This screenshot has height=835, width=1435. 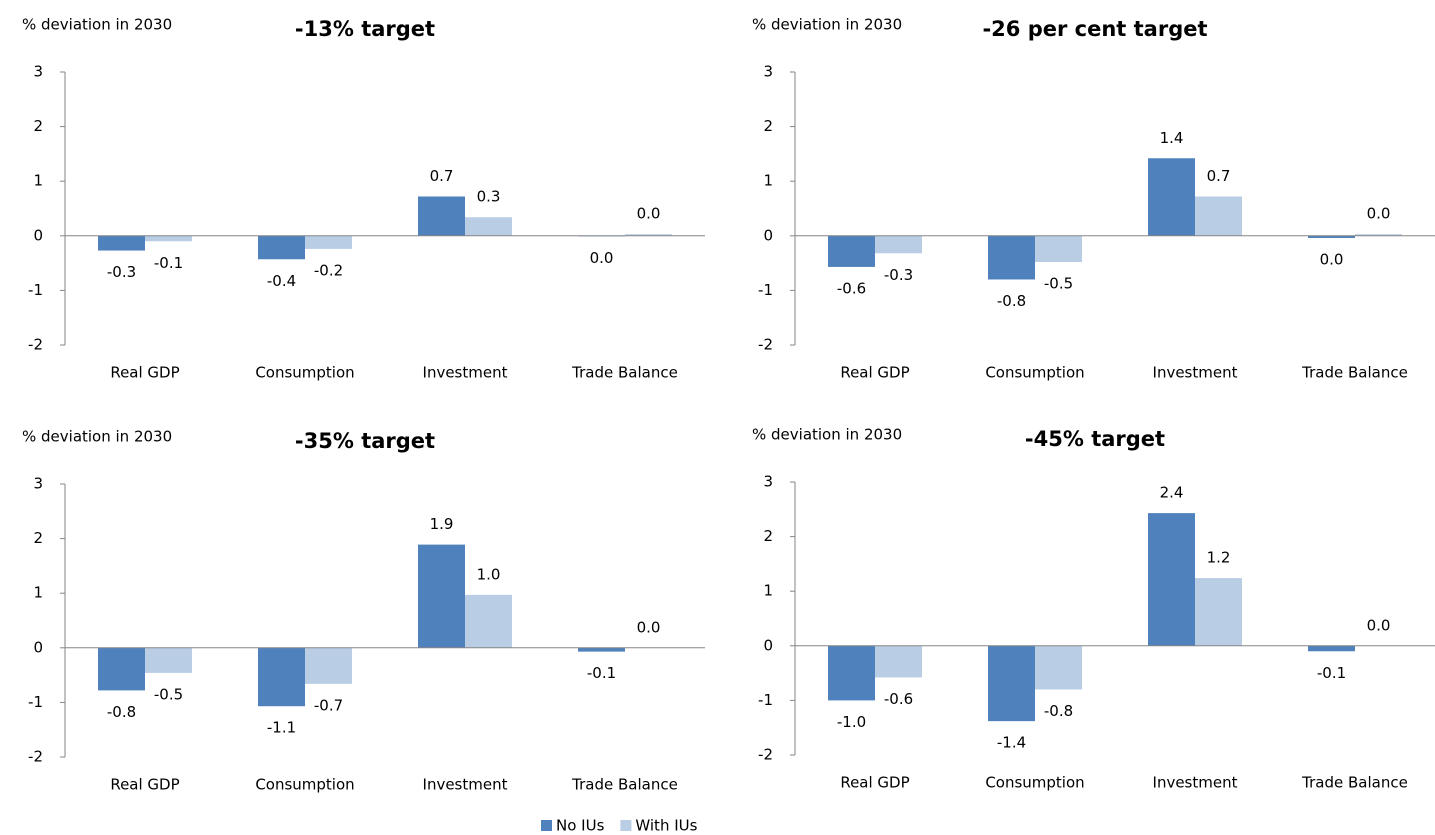 I want to click on data-label: 1.0, so click(x=489, y=574).